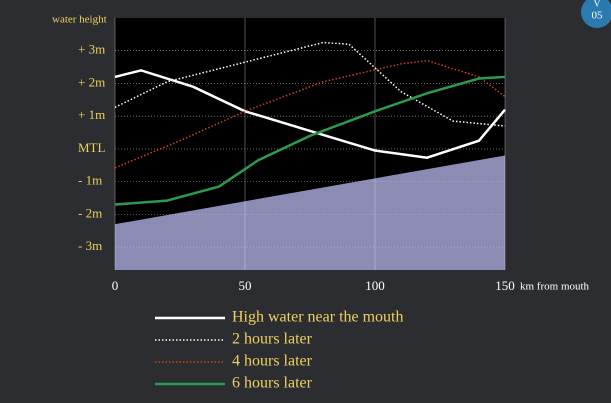 The height and width of the screenshot is (403, 611). What do you see at coordinates (91, 114) in the screenshot?
I see `y-tick-label: + 1m` at bounding box center [91, 114].